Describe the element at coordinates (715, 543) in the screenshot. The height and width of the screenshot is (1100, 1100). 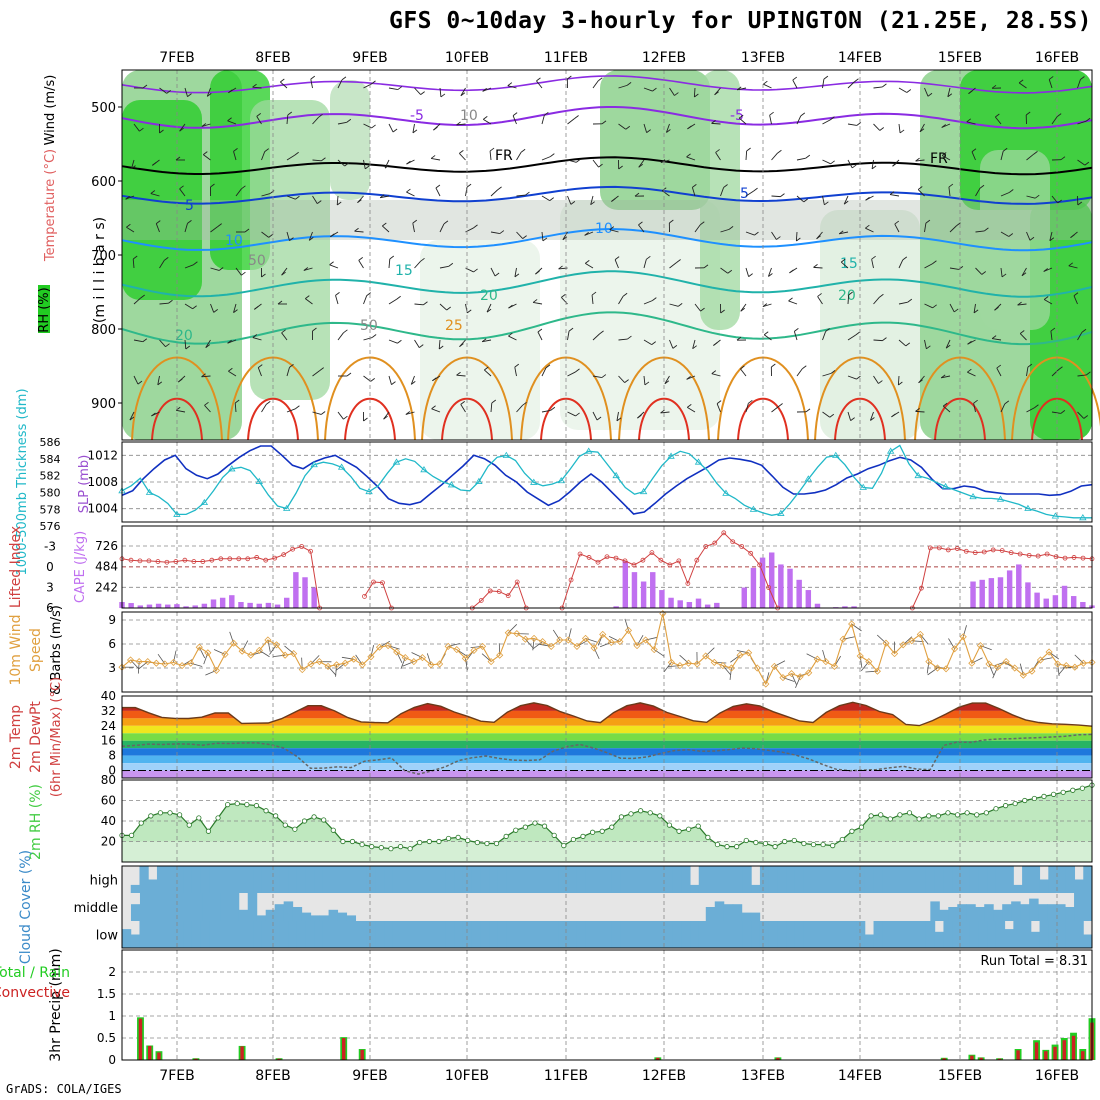
I see `li-marker` at that location.